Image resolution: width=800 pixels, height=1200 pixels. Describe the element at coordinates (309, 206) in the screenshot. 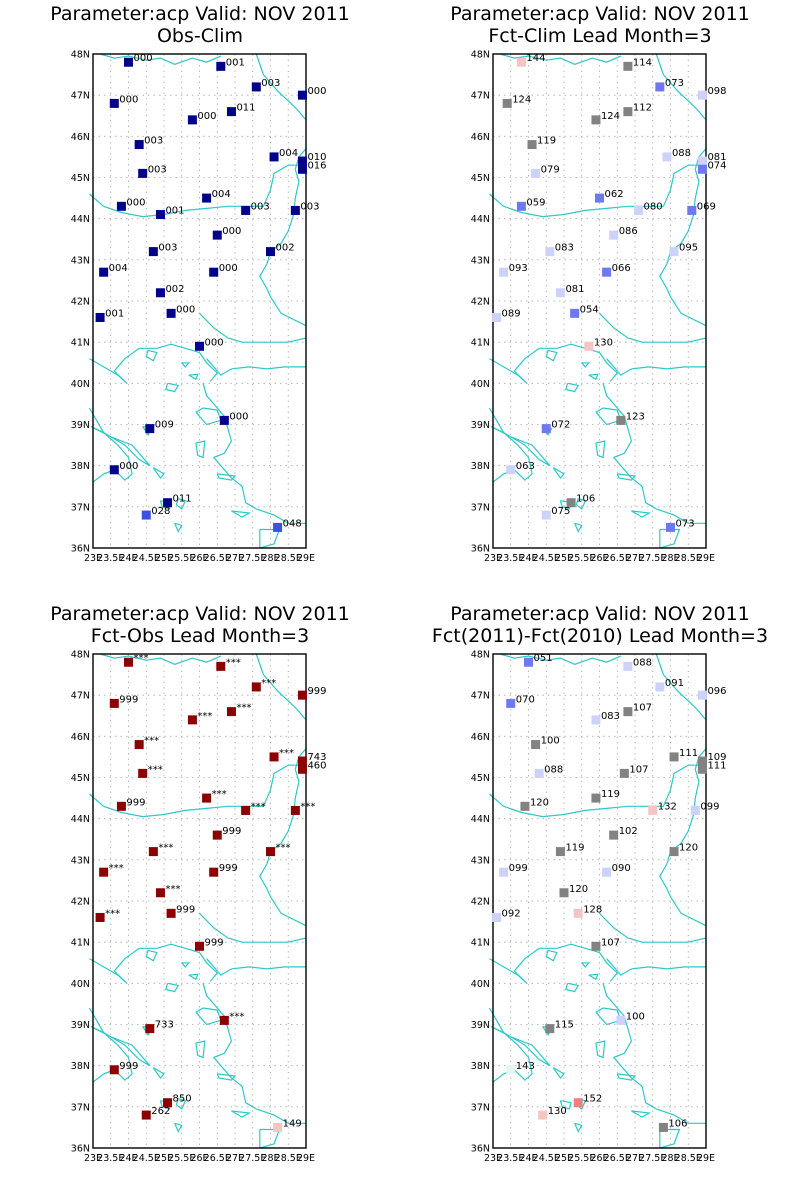

I see `station-value-label: 003` at that location.